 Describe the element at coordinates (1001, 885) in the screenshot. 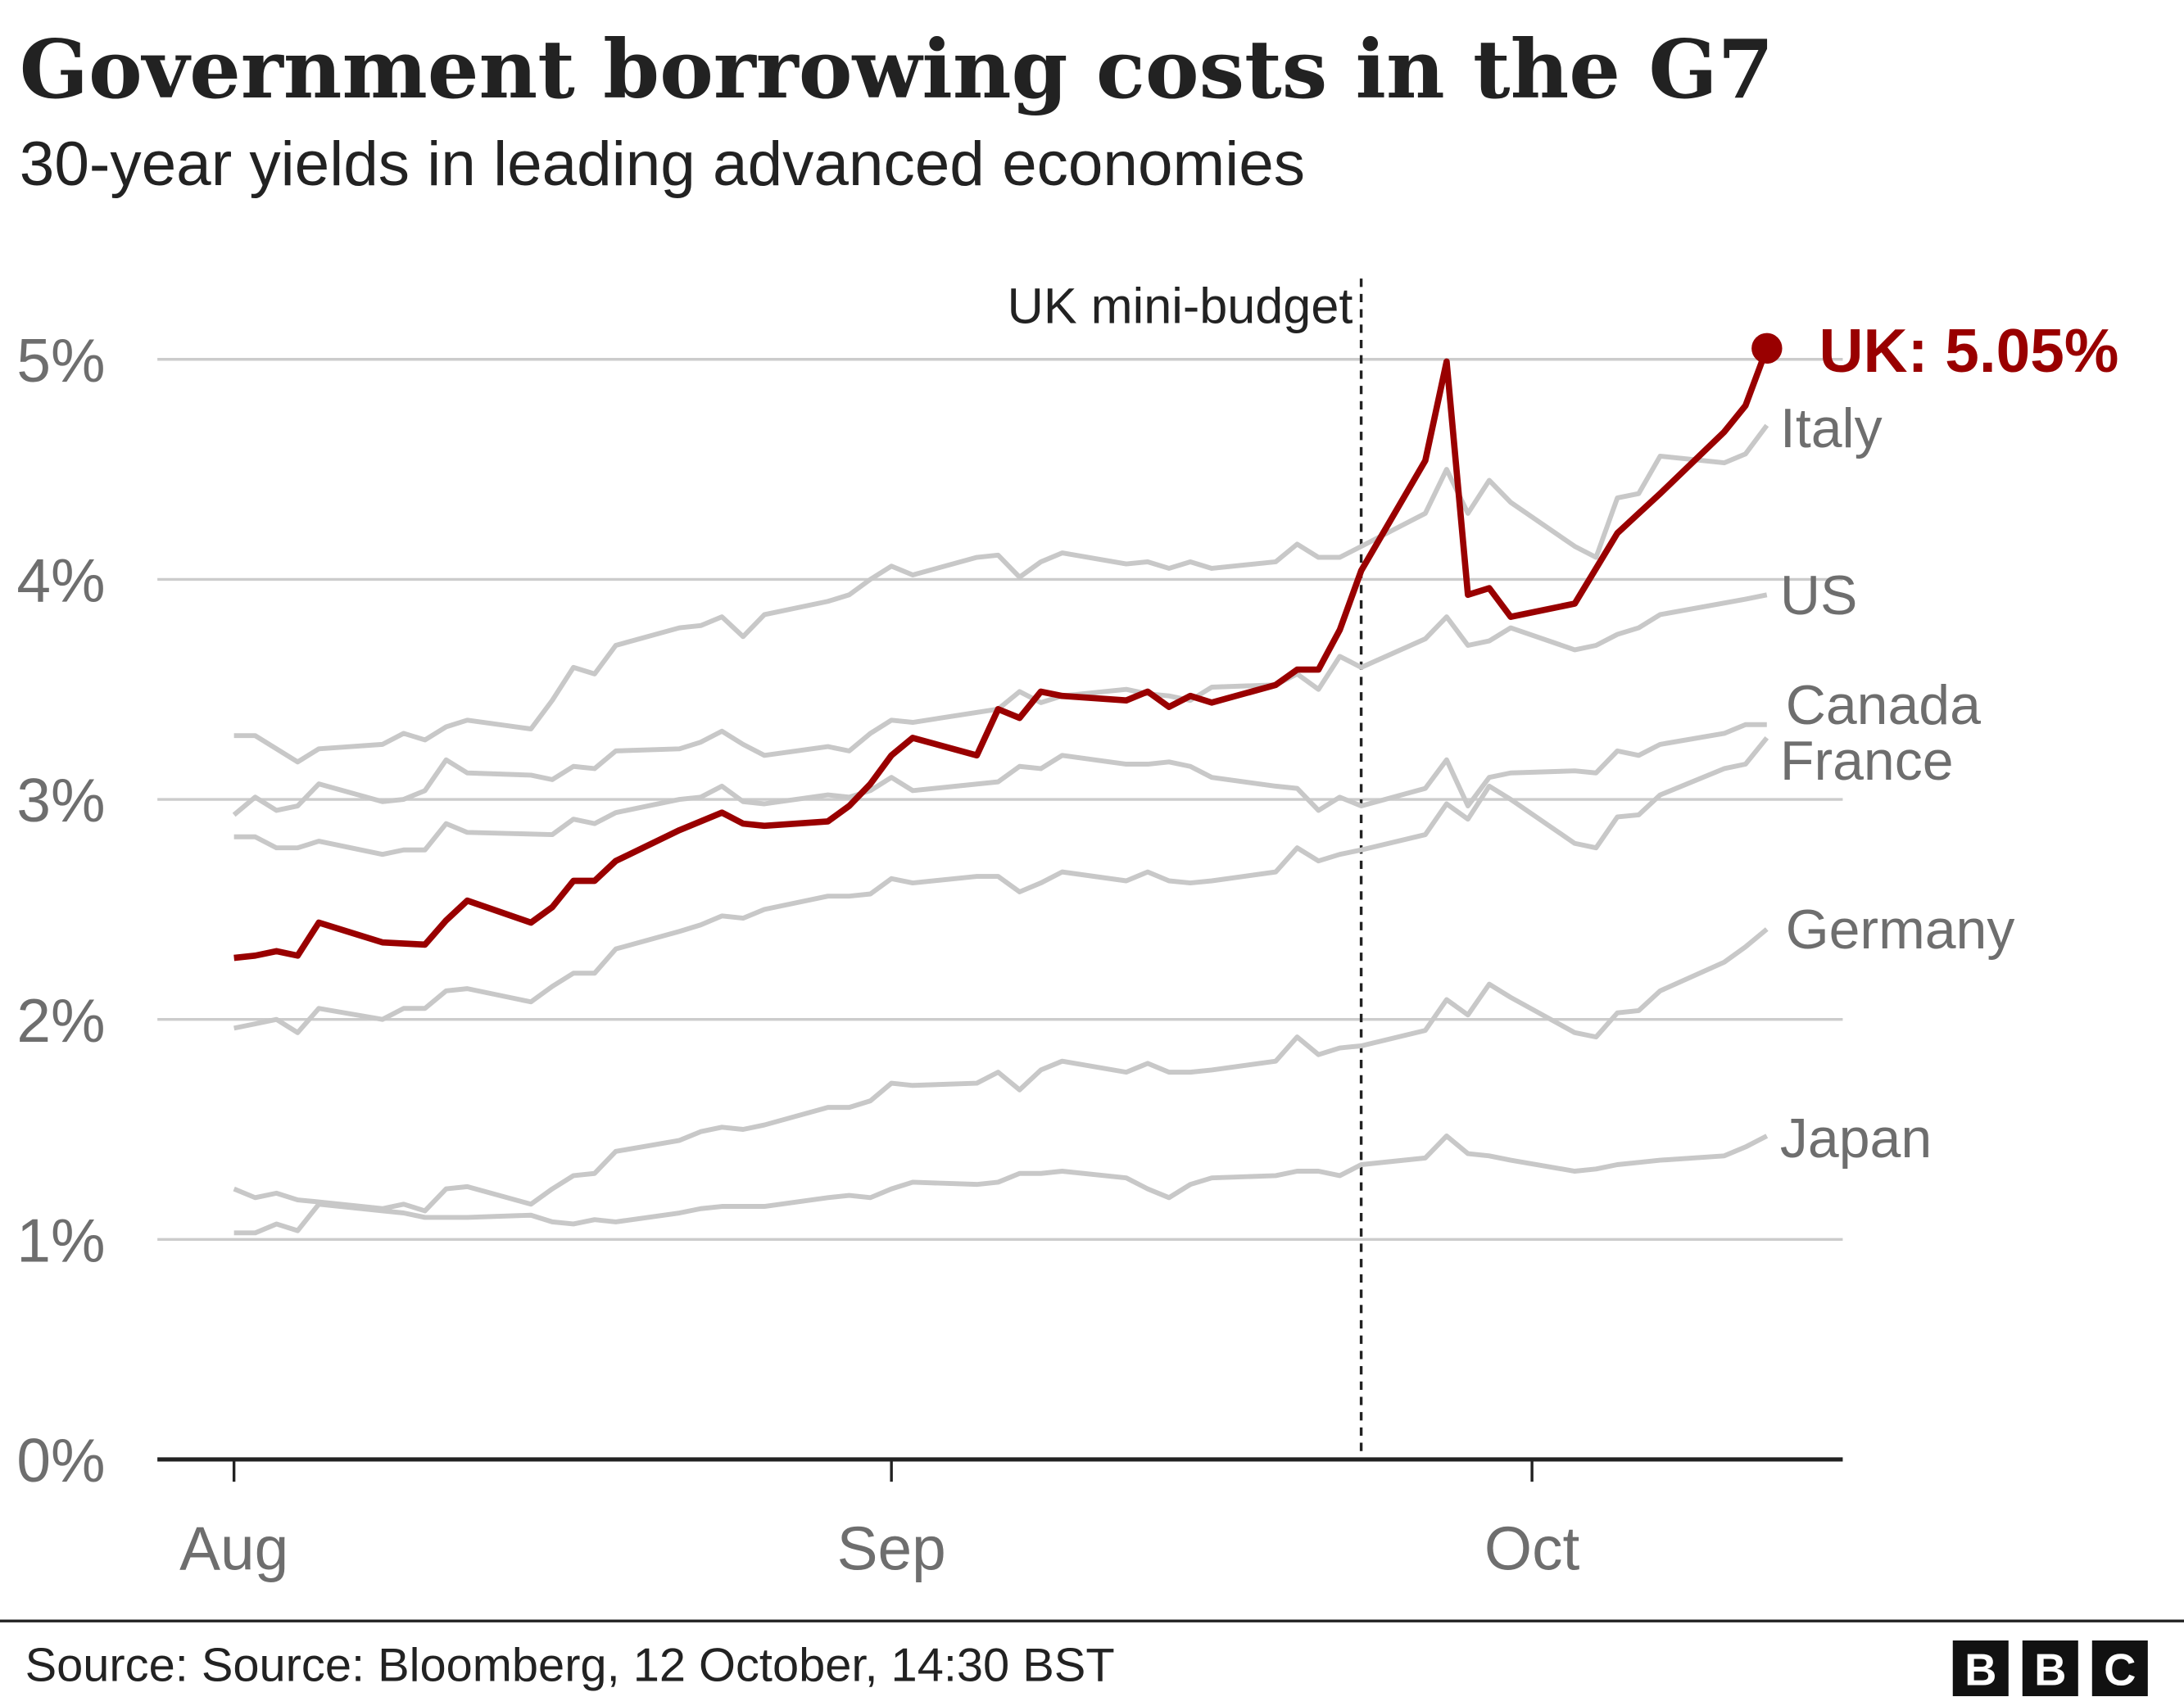

I see `series-line-france` at that location.